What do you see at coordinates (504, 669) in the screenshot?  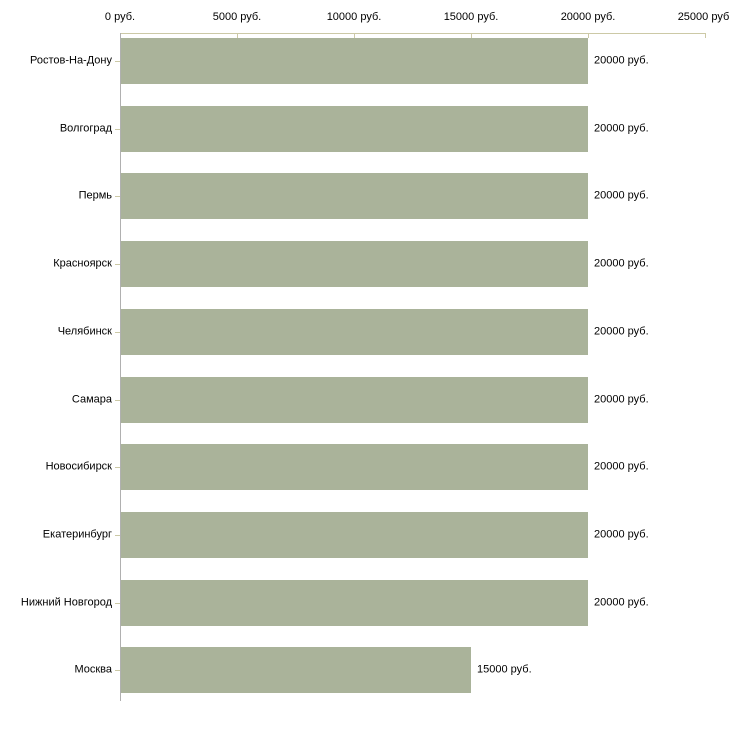 I see `value-label: 15000 руб.` at bounding box center [504, 669].